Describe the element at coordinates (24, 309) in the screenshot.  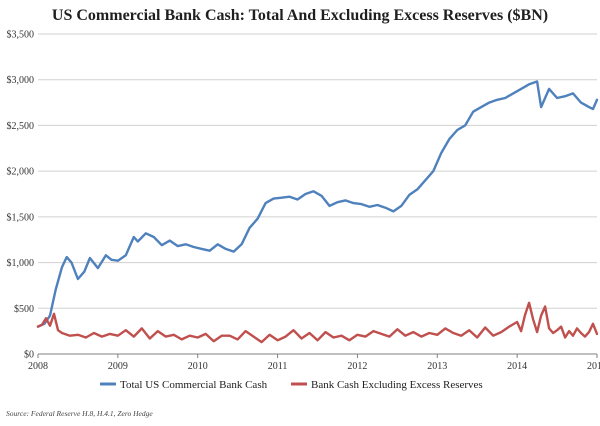
I see `y-tick-label: $500` at that location.